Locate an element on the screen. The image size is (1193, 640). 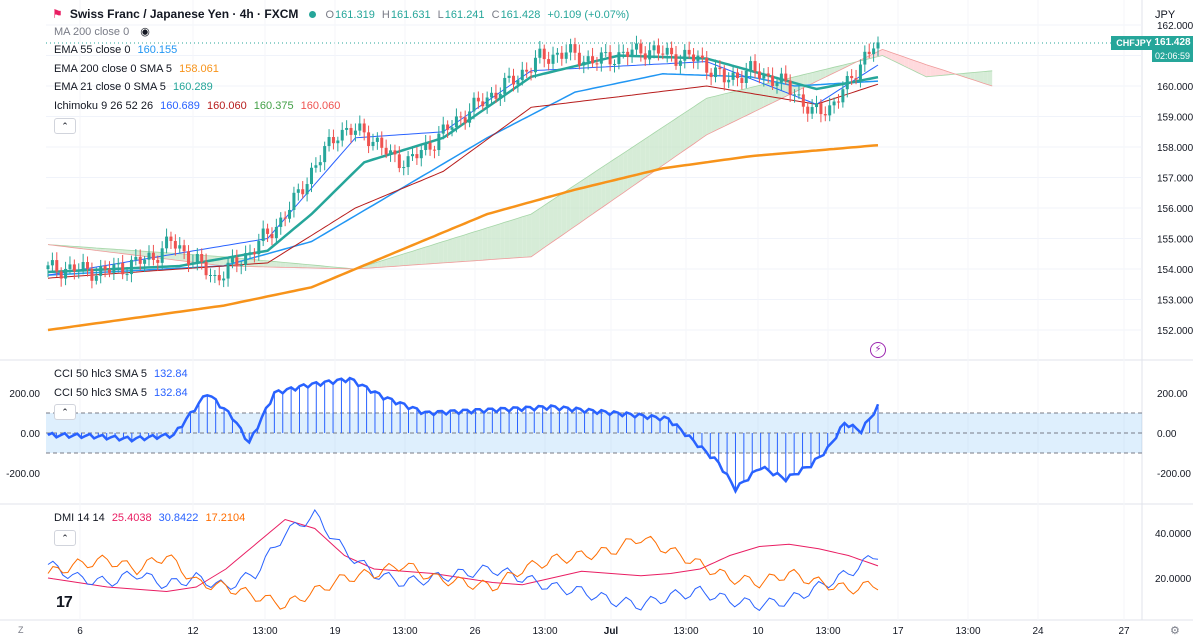
dmi-label: DMI 14 14 is located at coordinates (79, 518).